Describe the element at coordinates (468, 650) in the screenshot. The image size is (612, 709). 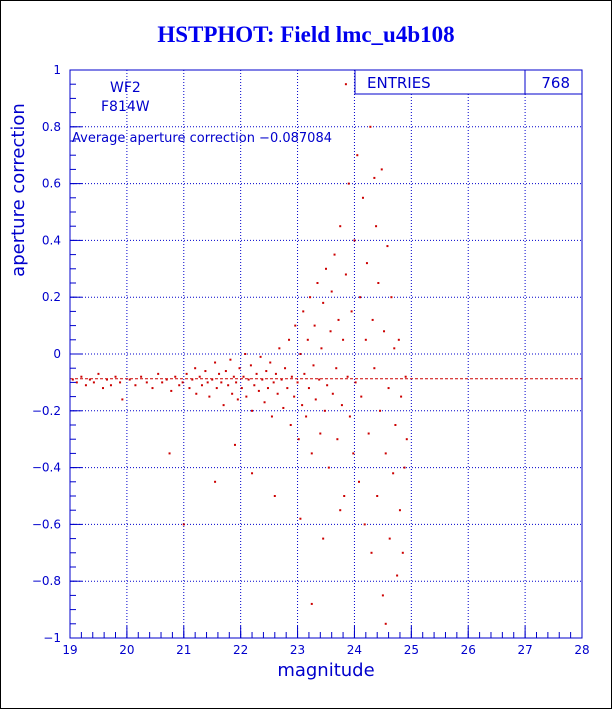
I see `x-tick-label: 26` at that location.